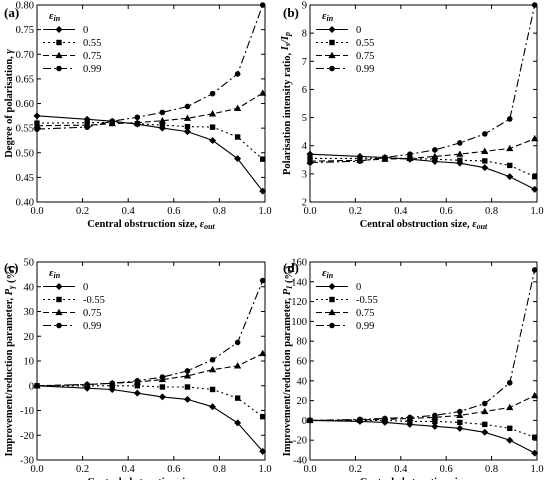  Describe the element at coordinates (299, 282) in the screenshot. I see `y-tick-label: 140` at that location.